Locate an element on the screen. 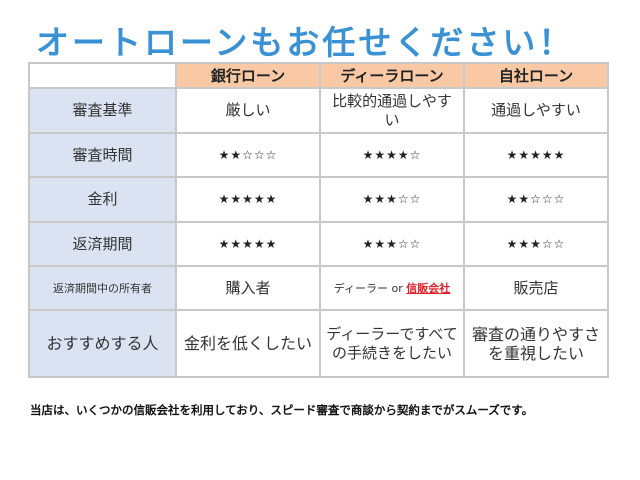 The width and height of the screenshot is (640, 480). cell: ディーラーですべての手続きをしたい is located at coordinates (392, 343).